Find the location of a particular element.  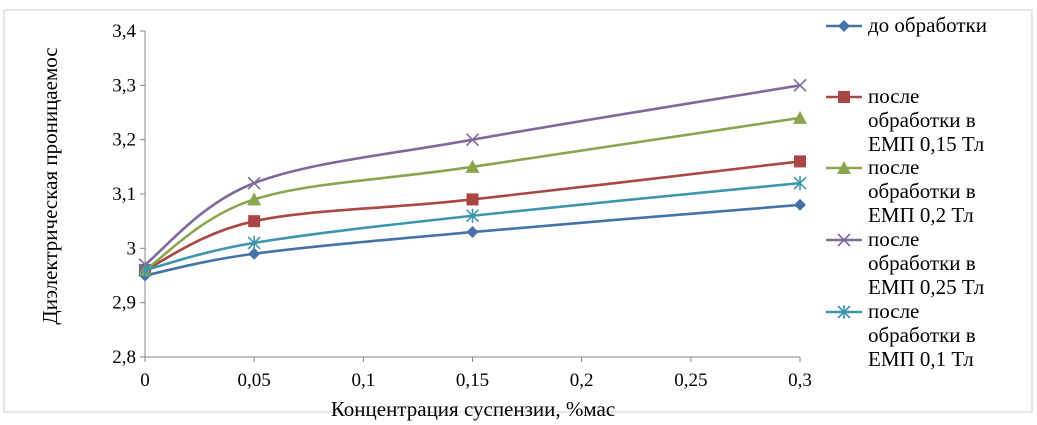

legend-label: до обработки is located at coordinates (927, 25).